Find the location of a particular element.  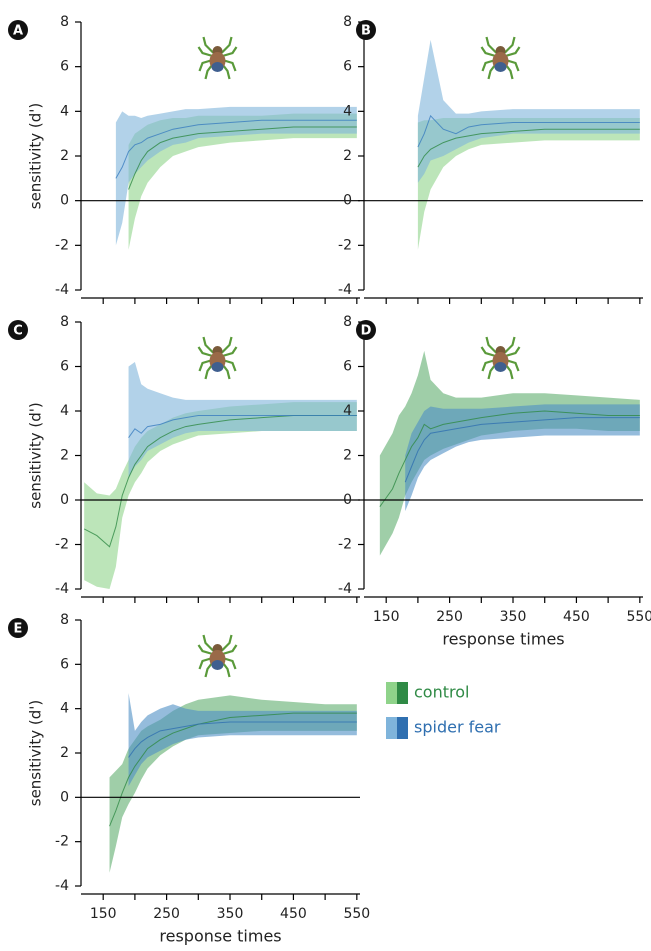

panel-letter: C is located at coordinates (18, 331).